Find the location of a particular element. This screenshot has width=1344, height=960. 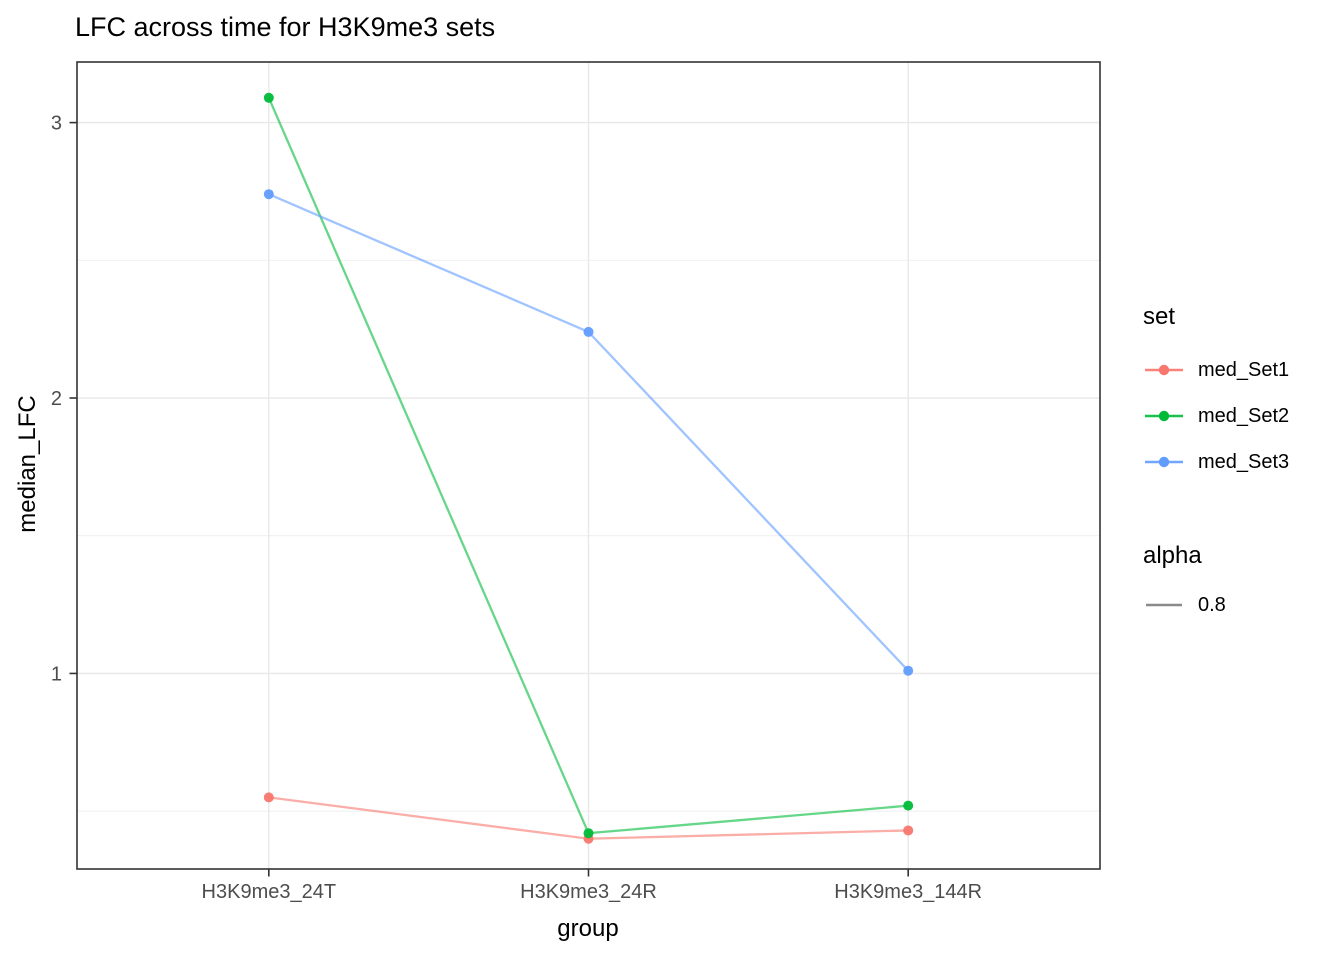

y-axis-title: median_LFC is located at coordinates (27, 464).